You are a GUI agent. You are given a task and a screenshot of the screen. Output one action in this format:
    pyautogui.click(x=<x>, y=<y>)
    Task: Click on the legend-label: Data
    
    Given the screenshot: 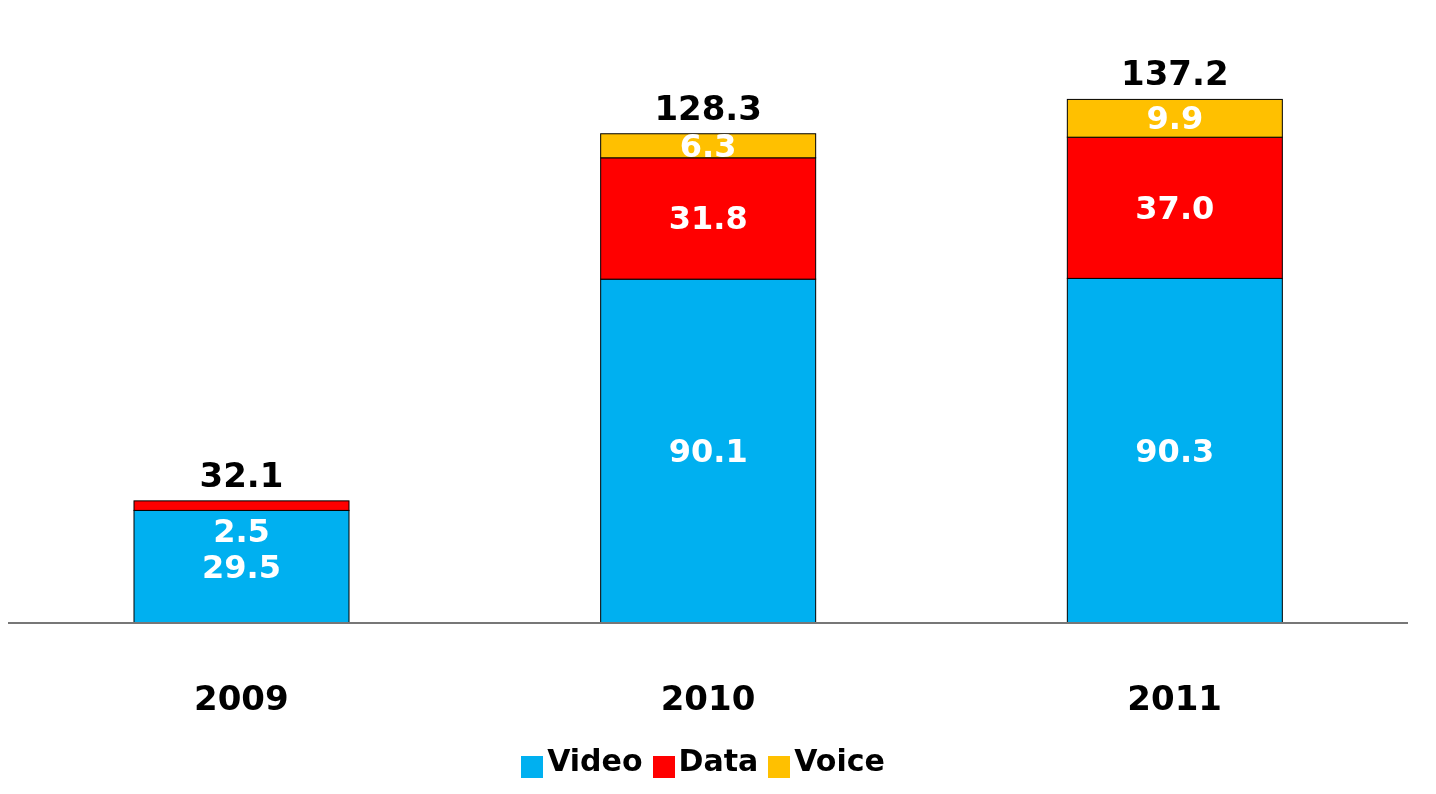 What is the action you would take?
    pyautogui.click(x=718, y=760)
    